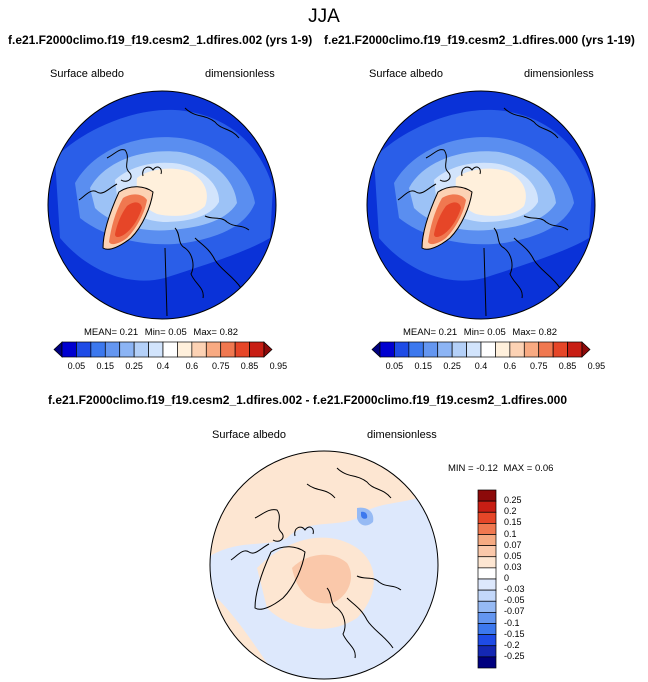  Describe the element at coordinates (507, 578) in the screenshot. I see `diff-colorbar-tick-label: 0` at that location.